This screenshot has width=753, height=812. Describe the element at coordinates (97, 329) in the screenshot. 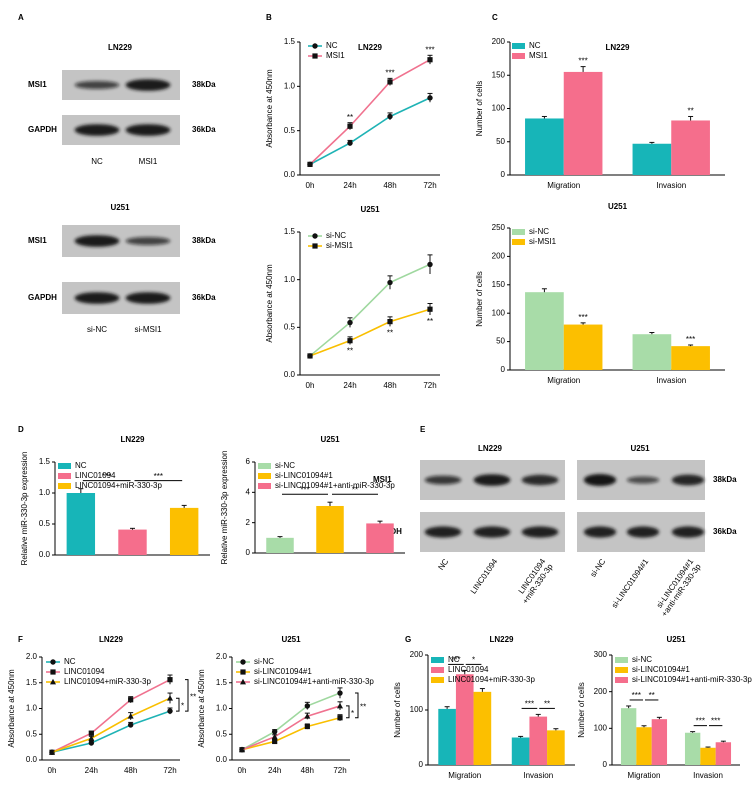

I see `lane-label: si-NC` at that location.